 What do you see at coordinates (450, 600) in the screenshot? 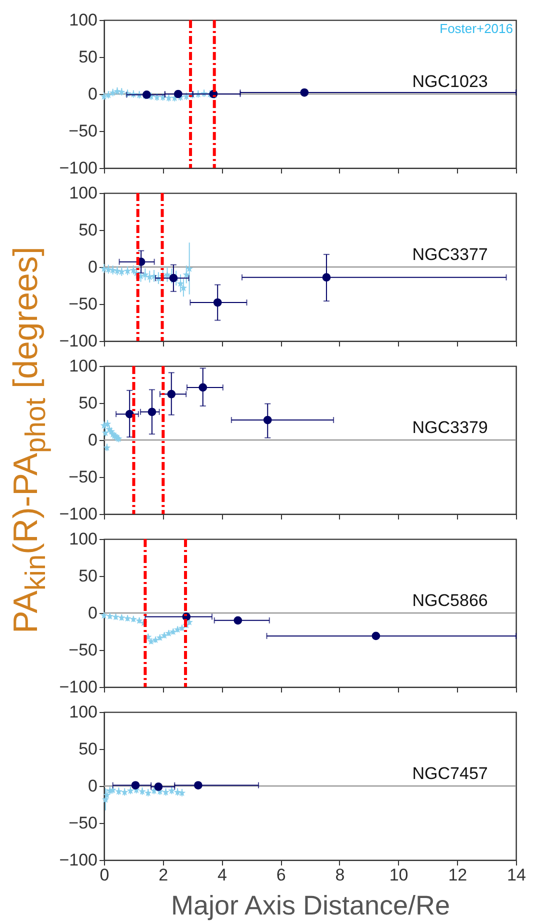
I see `text: NGC5866` at bounding box center [450, 600].